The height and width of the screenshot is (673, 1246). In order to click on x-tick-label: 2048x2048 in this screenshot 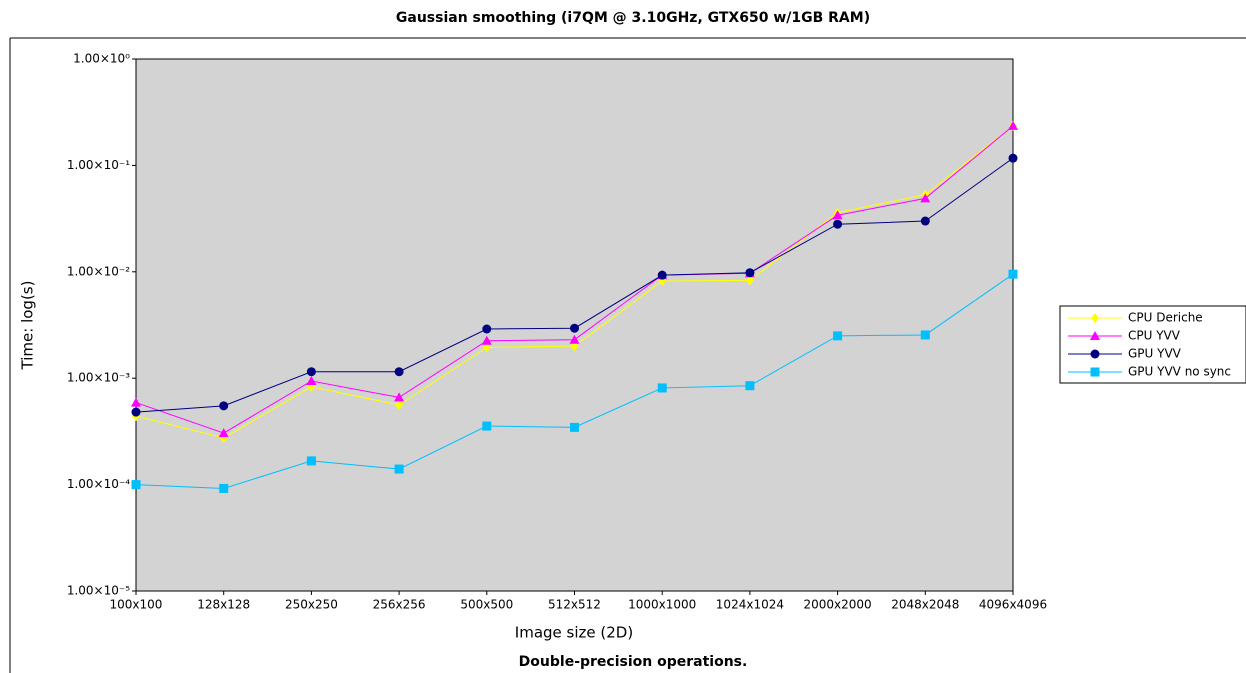, I will do `click(925, 605)`.